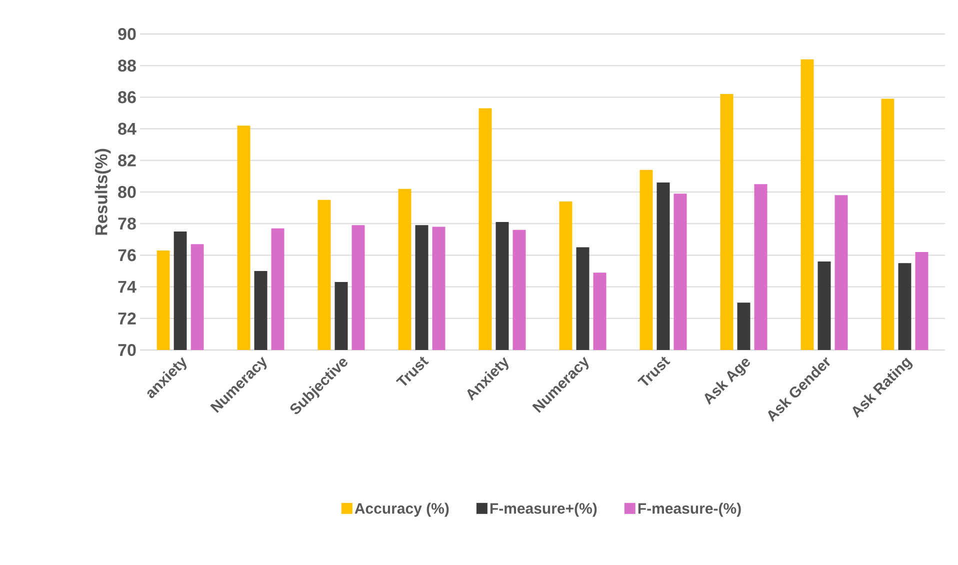  What do you see at coordinates (127, 97) in the screenshot?
I see `y-tick-label: 86` at bounding box center [127, 97].